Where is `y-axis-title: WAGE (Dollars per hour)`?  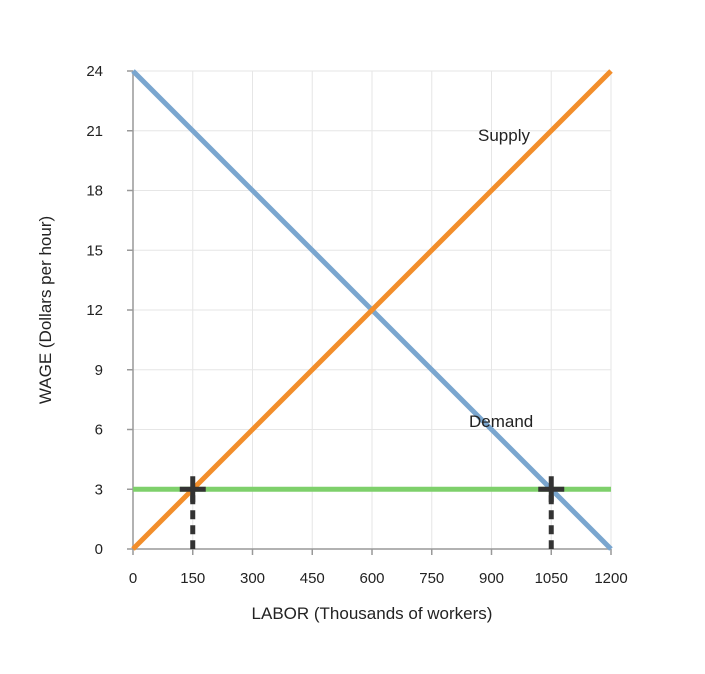
y-axis-title: WAGE (Dollars per hour) is located at coordinates (45, 310).